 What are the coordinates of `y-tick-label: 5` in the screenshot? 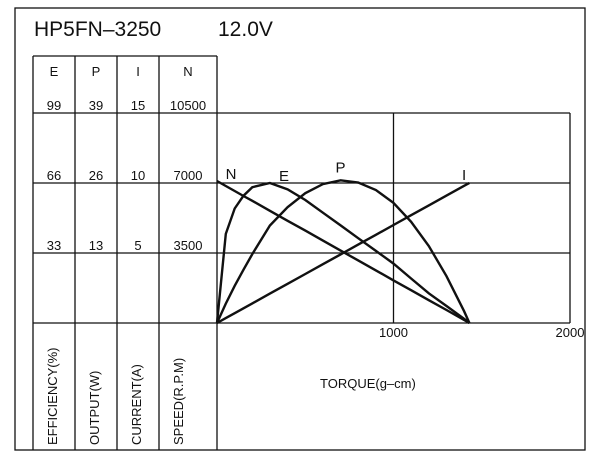 It's located at (137, 245).